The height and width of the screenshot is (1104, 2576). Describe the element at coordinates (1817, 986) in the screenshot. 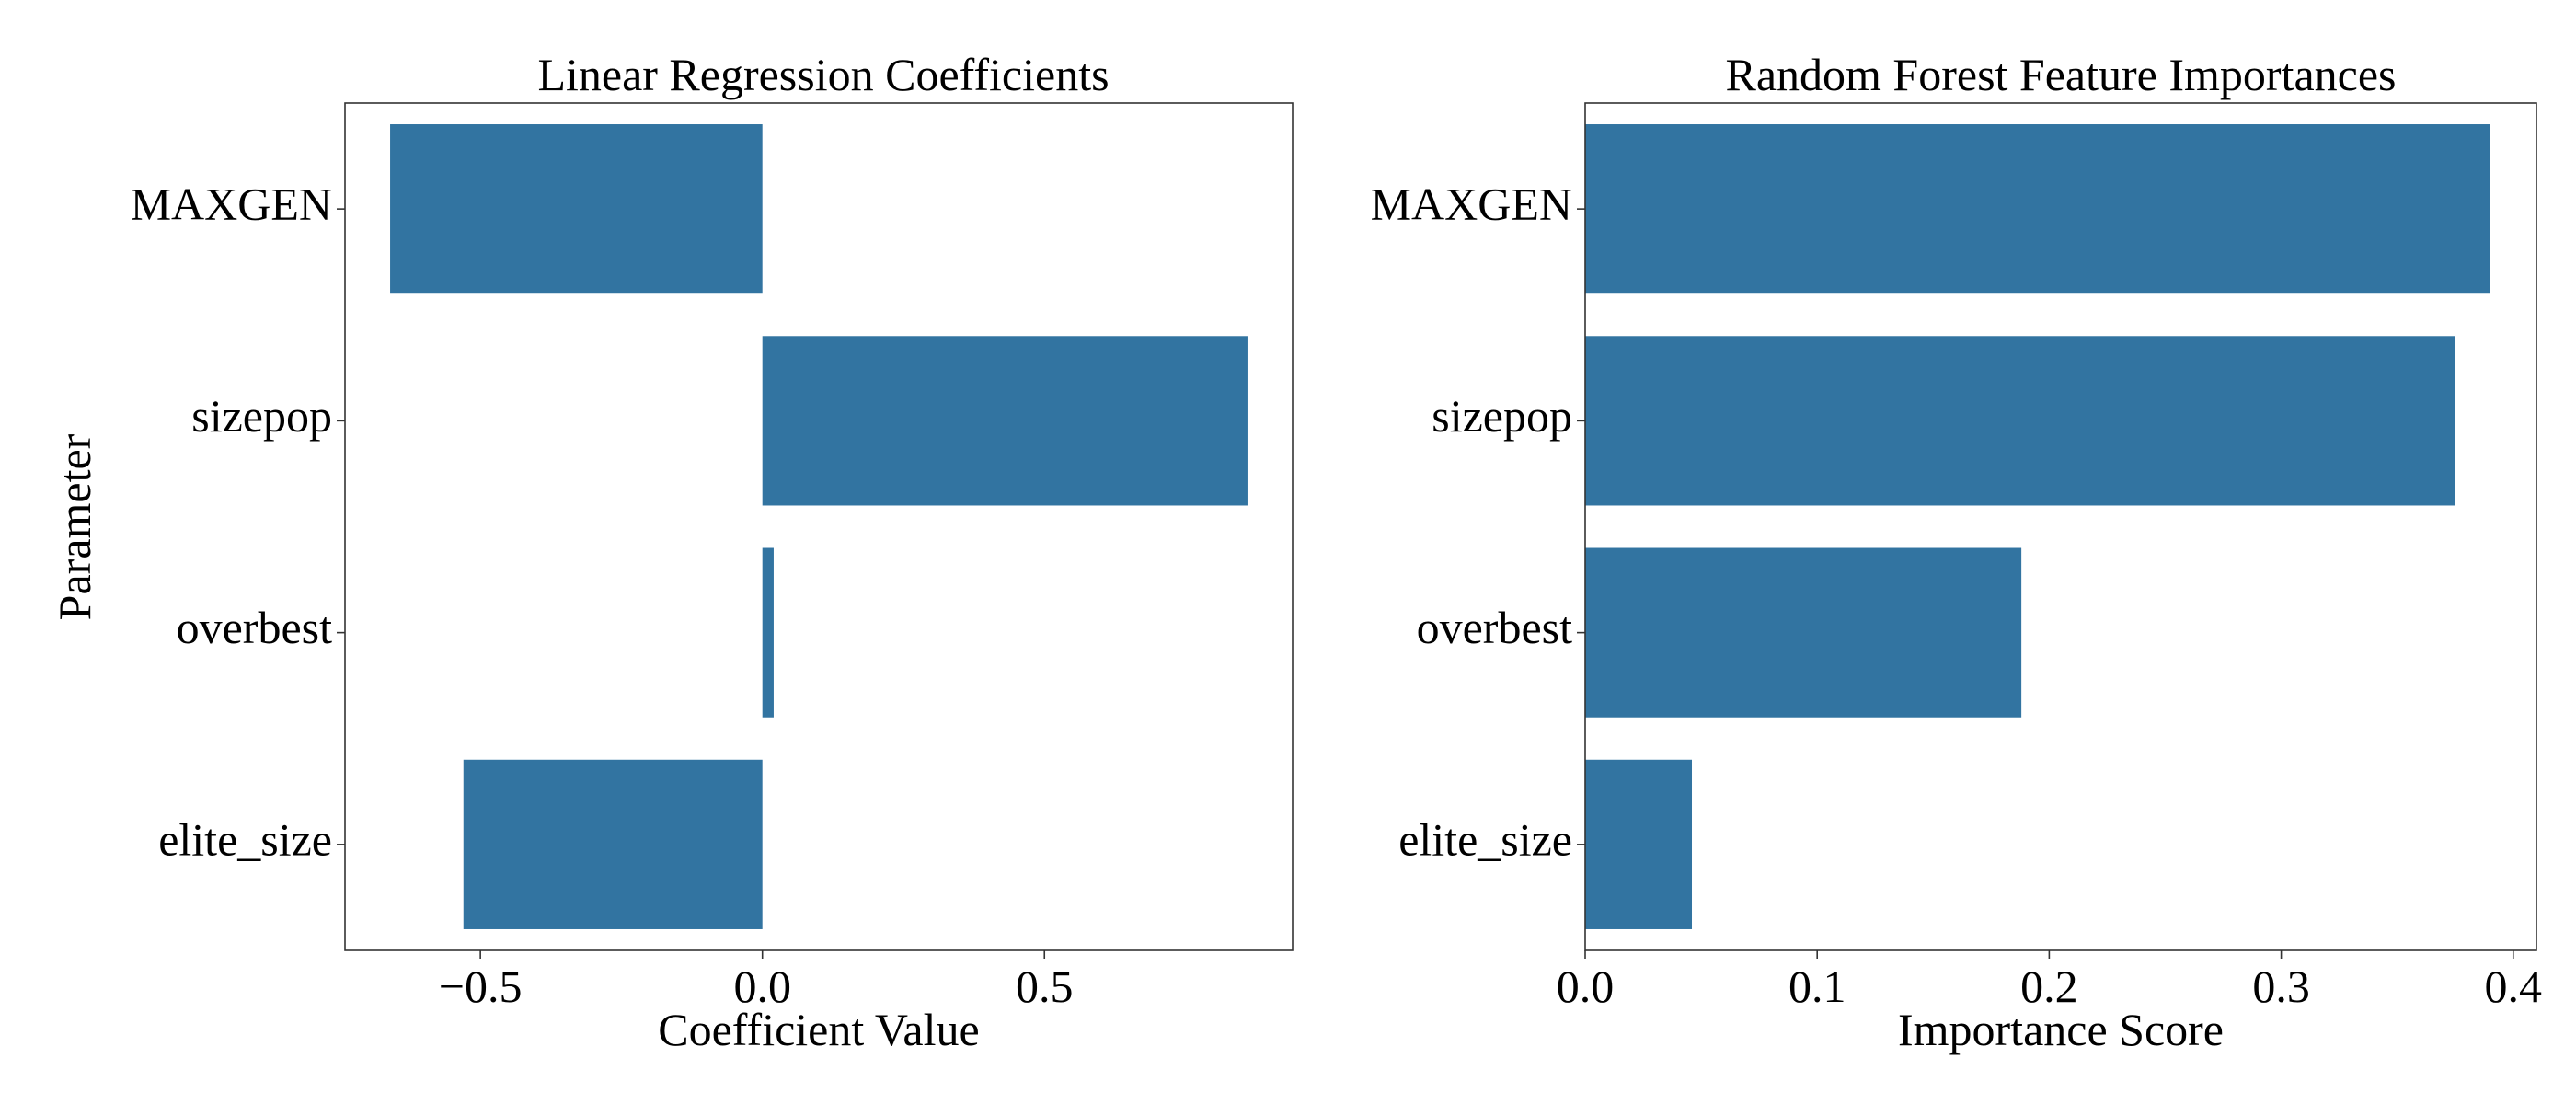

I see `x-tick-label: 0.1` at that location.